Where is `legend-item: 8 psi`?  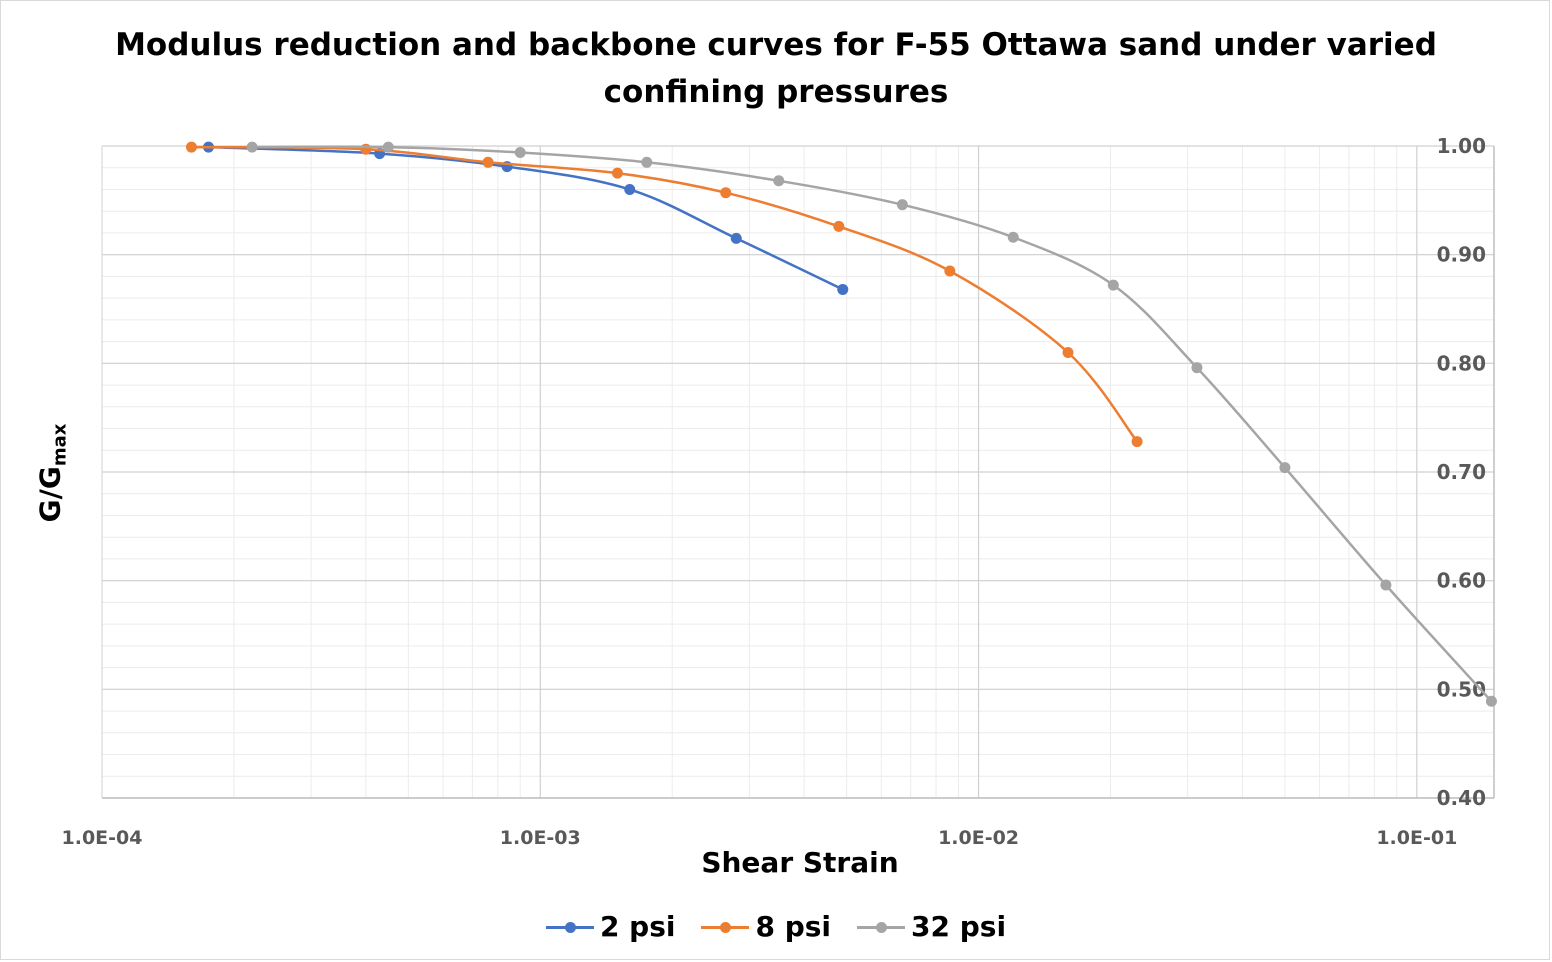
legend-item: 8 psi is located at coordinates (766, 926).